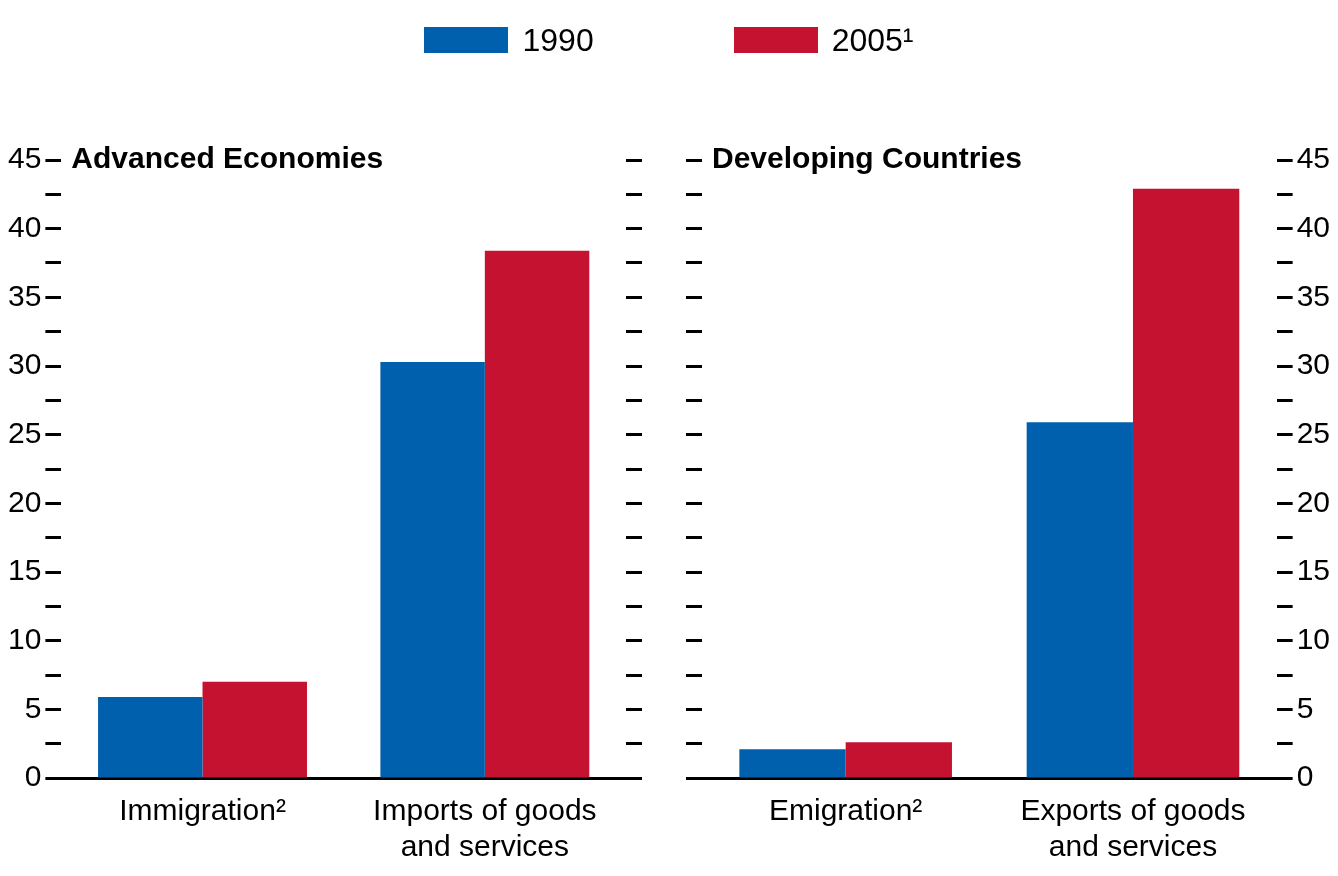  Describe the element at coordinates (845, 810) in the screenshot. I see `x-tick-label: Emigration²` at that location.